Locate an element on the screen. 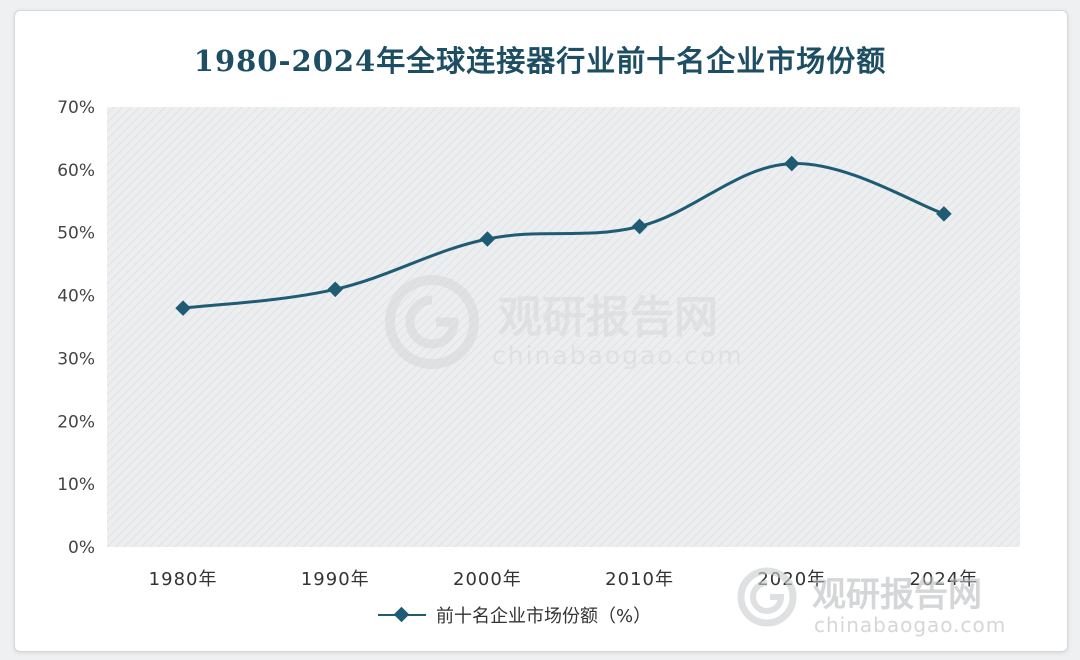  y-tick-label: 20% is located at coordinates (76, 422).